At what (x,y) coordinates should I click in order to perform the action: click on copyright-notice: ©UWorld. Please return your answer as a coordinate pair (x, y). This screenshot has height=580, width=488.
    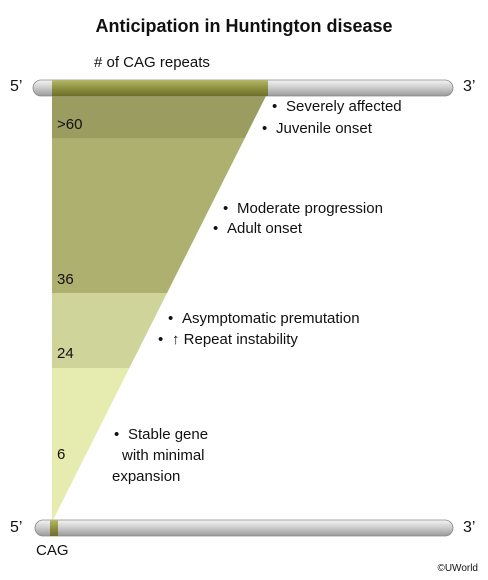
    Looking at the image, I should click on (457, 569).